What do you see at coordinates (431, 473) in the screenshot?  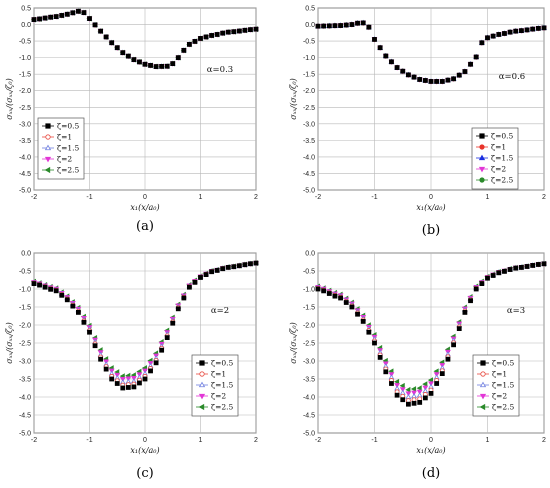 I see `panel-label: (d)` at bounding box center [431, 473].